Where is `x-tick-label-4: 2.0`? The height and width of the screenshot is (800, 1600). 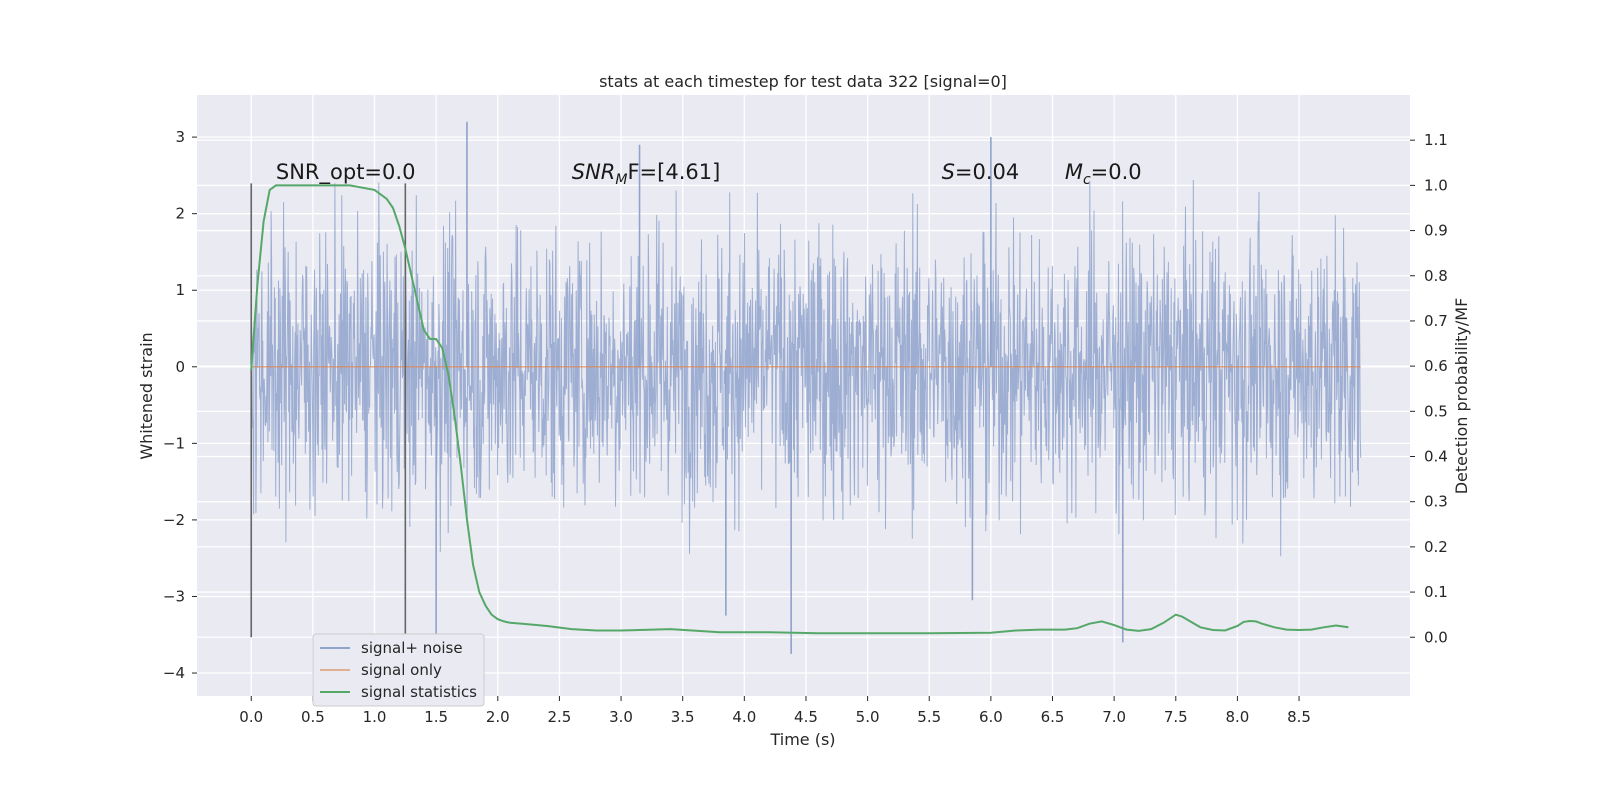
x-tick-label-4: 2.0 is located at coordinates (498, 717).